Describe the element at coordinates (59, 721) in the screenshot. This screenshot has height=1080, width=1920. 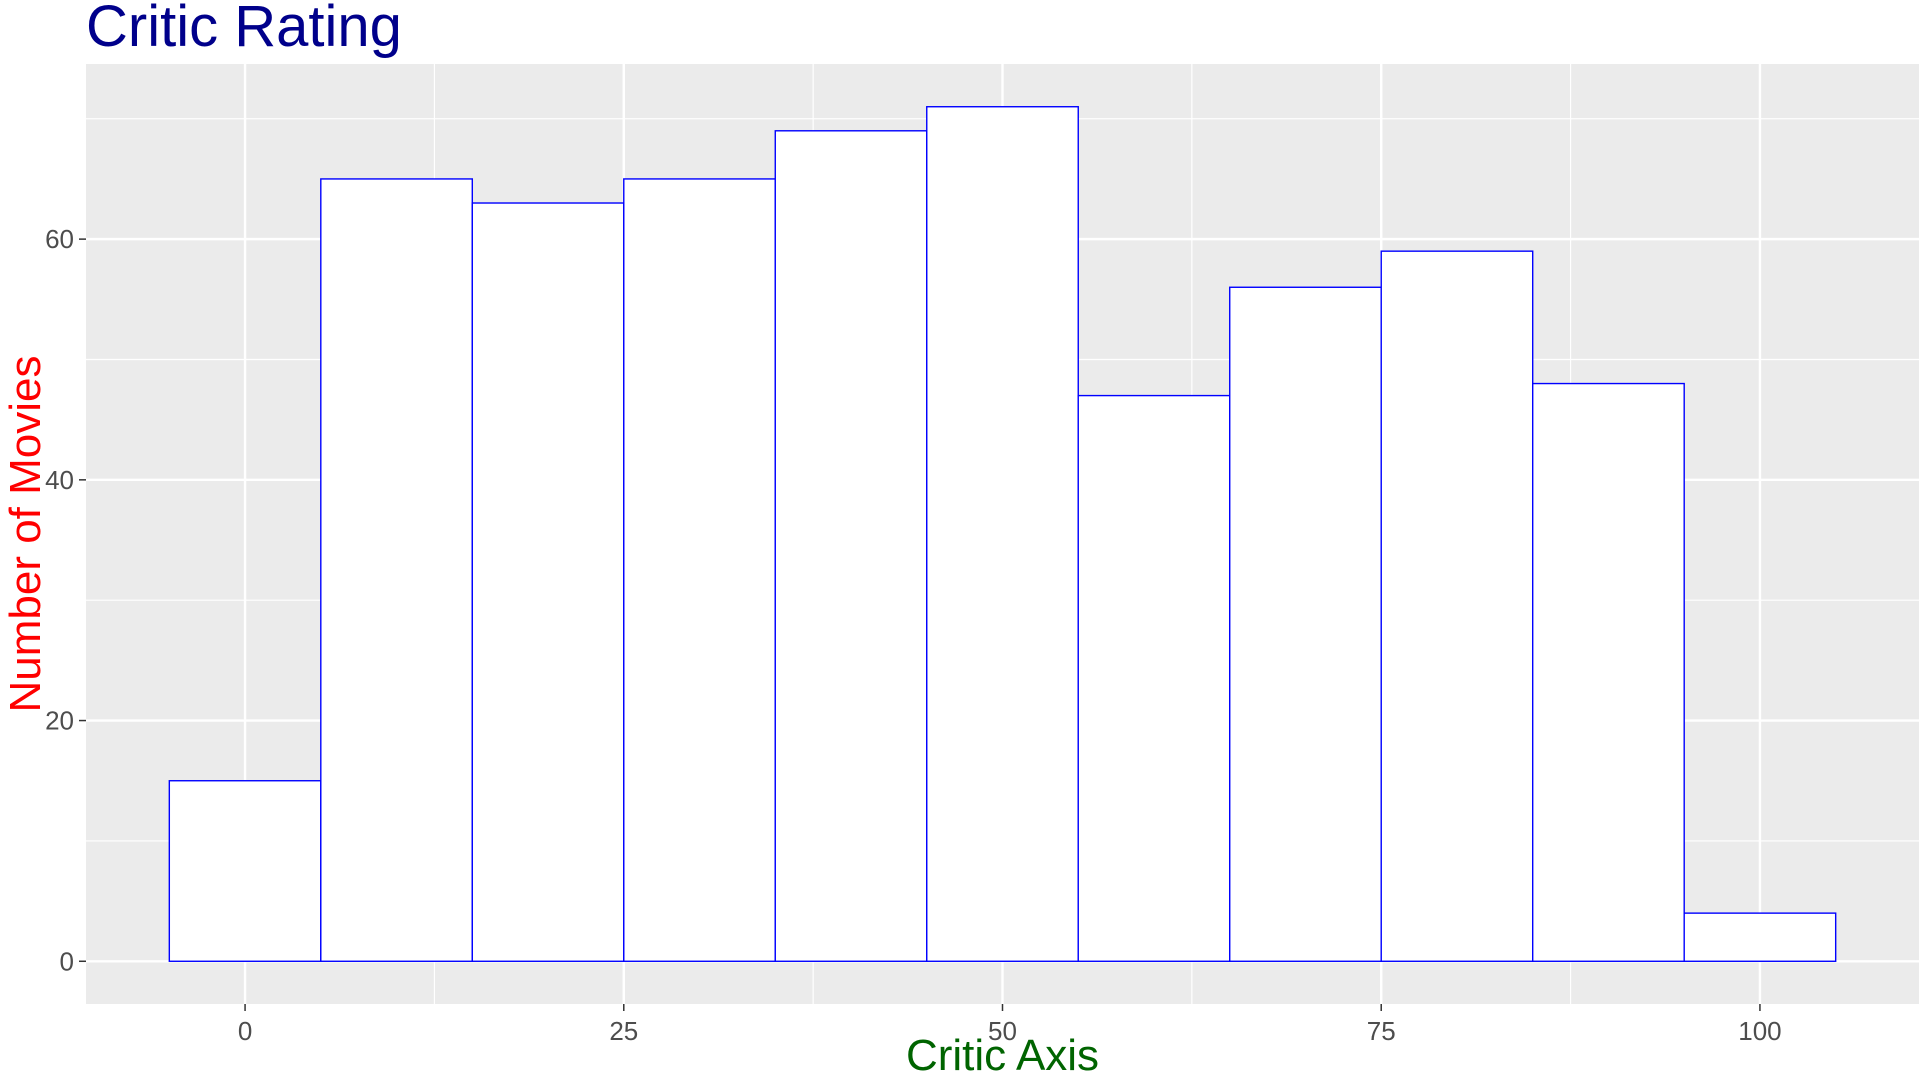
I see `y-tick-label: 20` at that location.